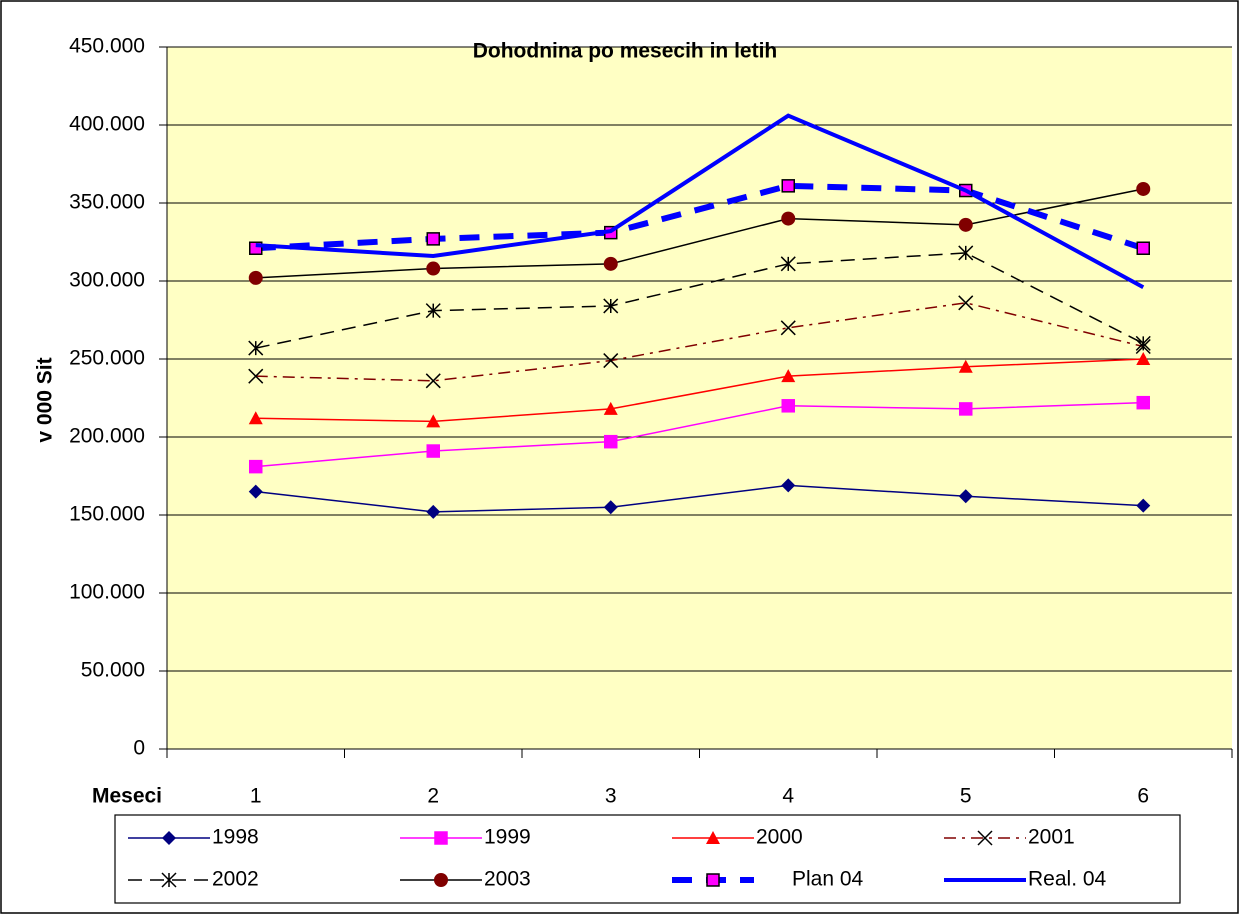  Describe the element at coordinates (828, 879) in the screenshot. I see `legend-label: Plan 04` at that location.